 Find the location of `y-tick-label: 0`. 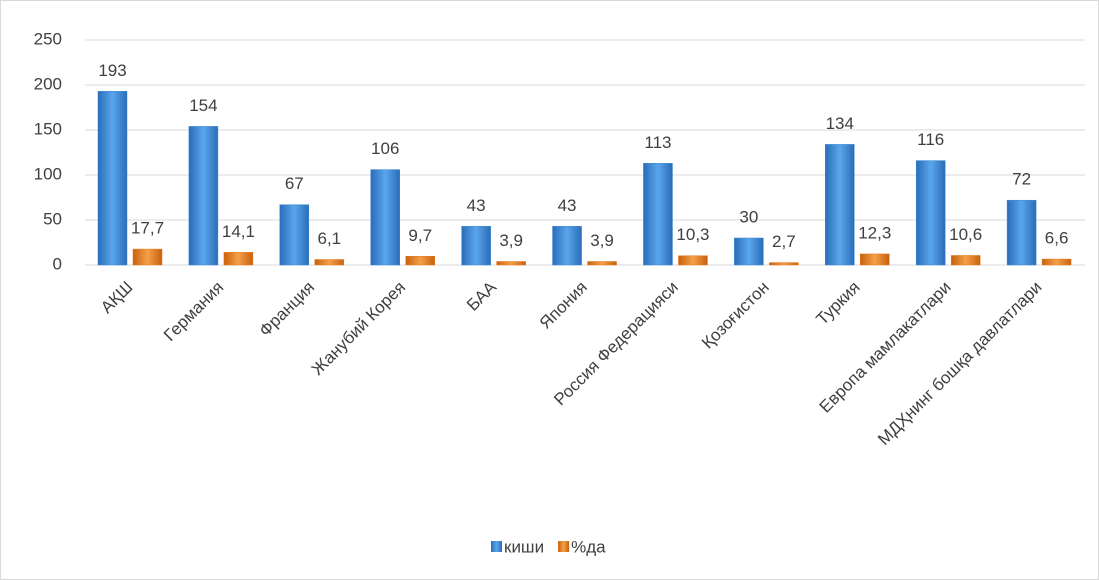

y-tick-label: 0 is located at coordinates (57, 263).